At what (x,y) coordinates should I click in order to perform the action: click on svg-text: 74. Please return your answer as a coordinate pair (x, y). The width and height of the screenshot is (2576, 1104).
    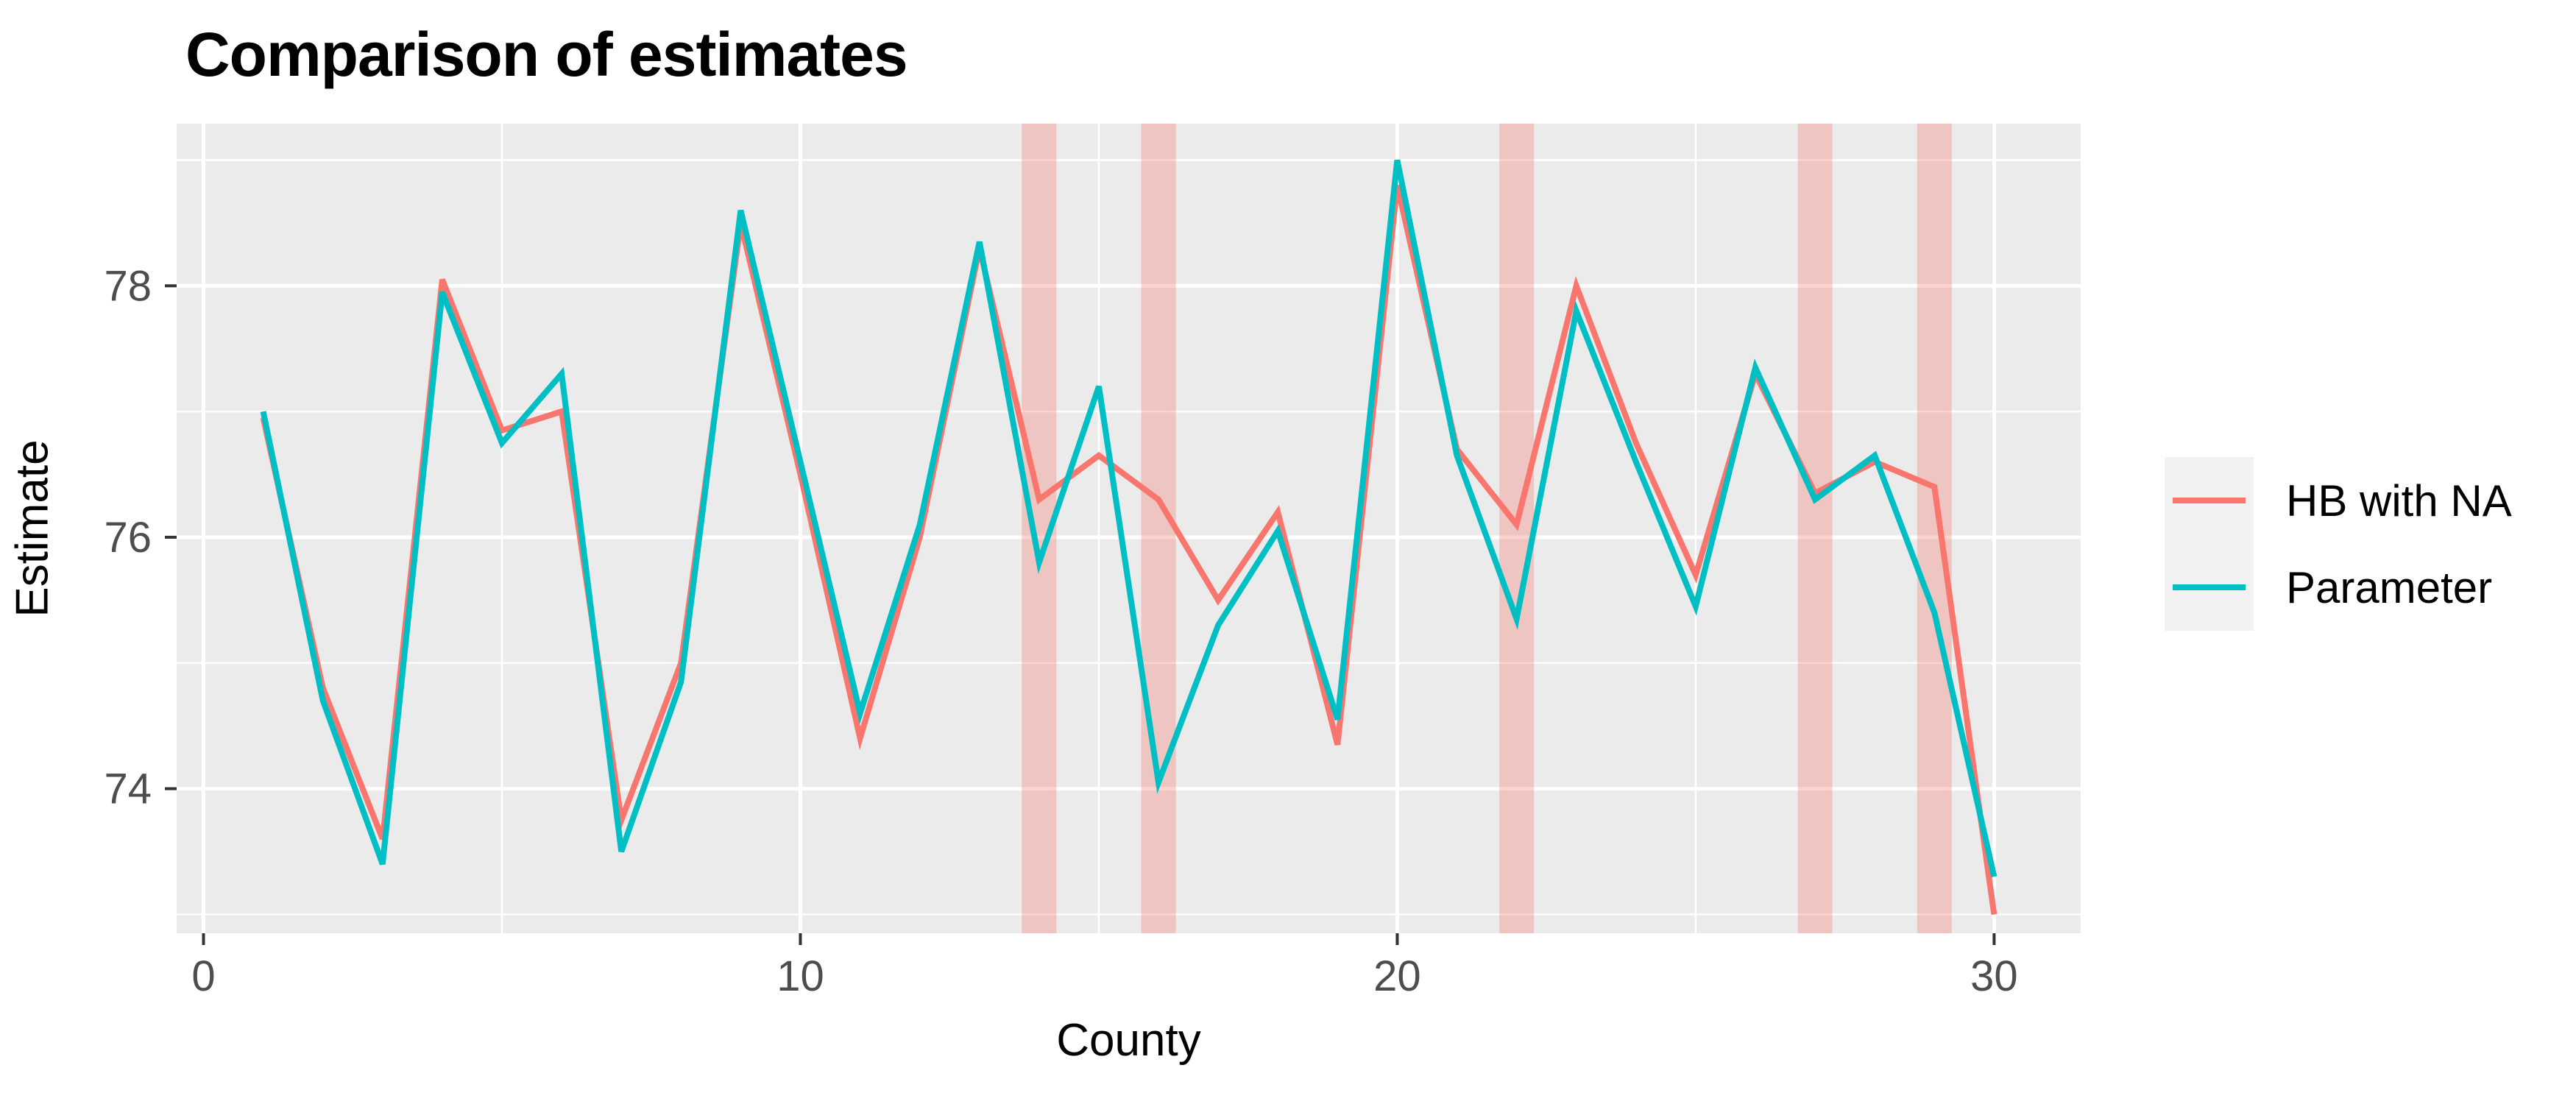
    Looking at the image, I should click on (128, 789).